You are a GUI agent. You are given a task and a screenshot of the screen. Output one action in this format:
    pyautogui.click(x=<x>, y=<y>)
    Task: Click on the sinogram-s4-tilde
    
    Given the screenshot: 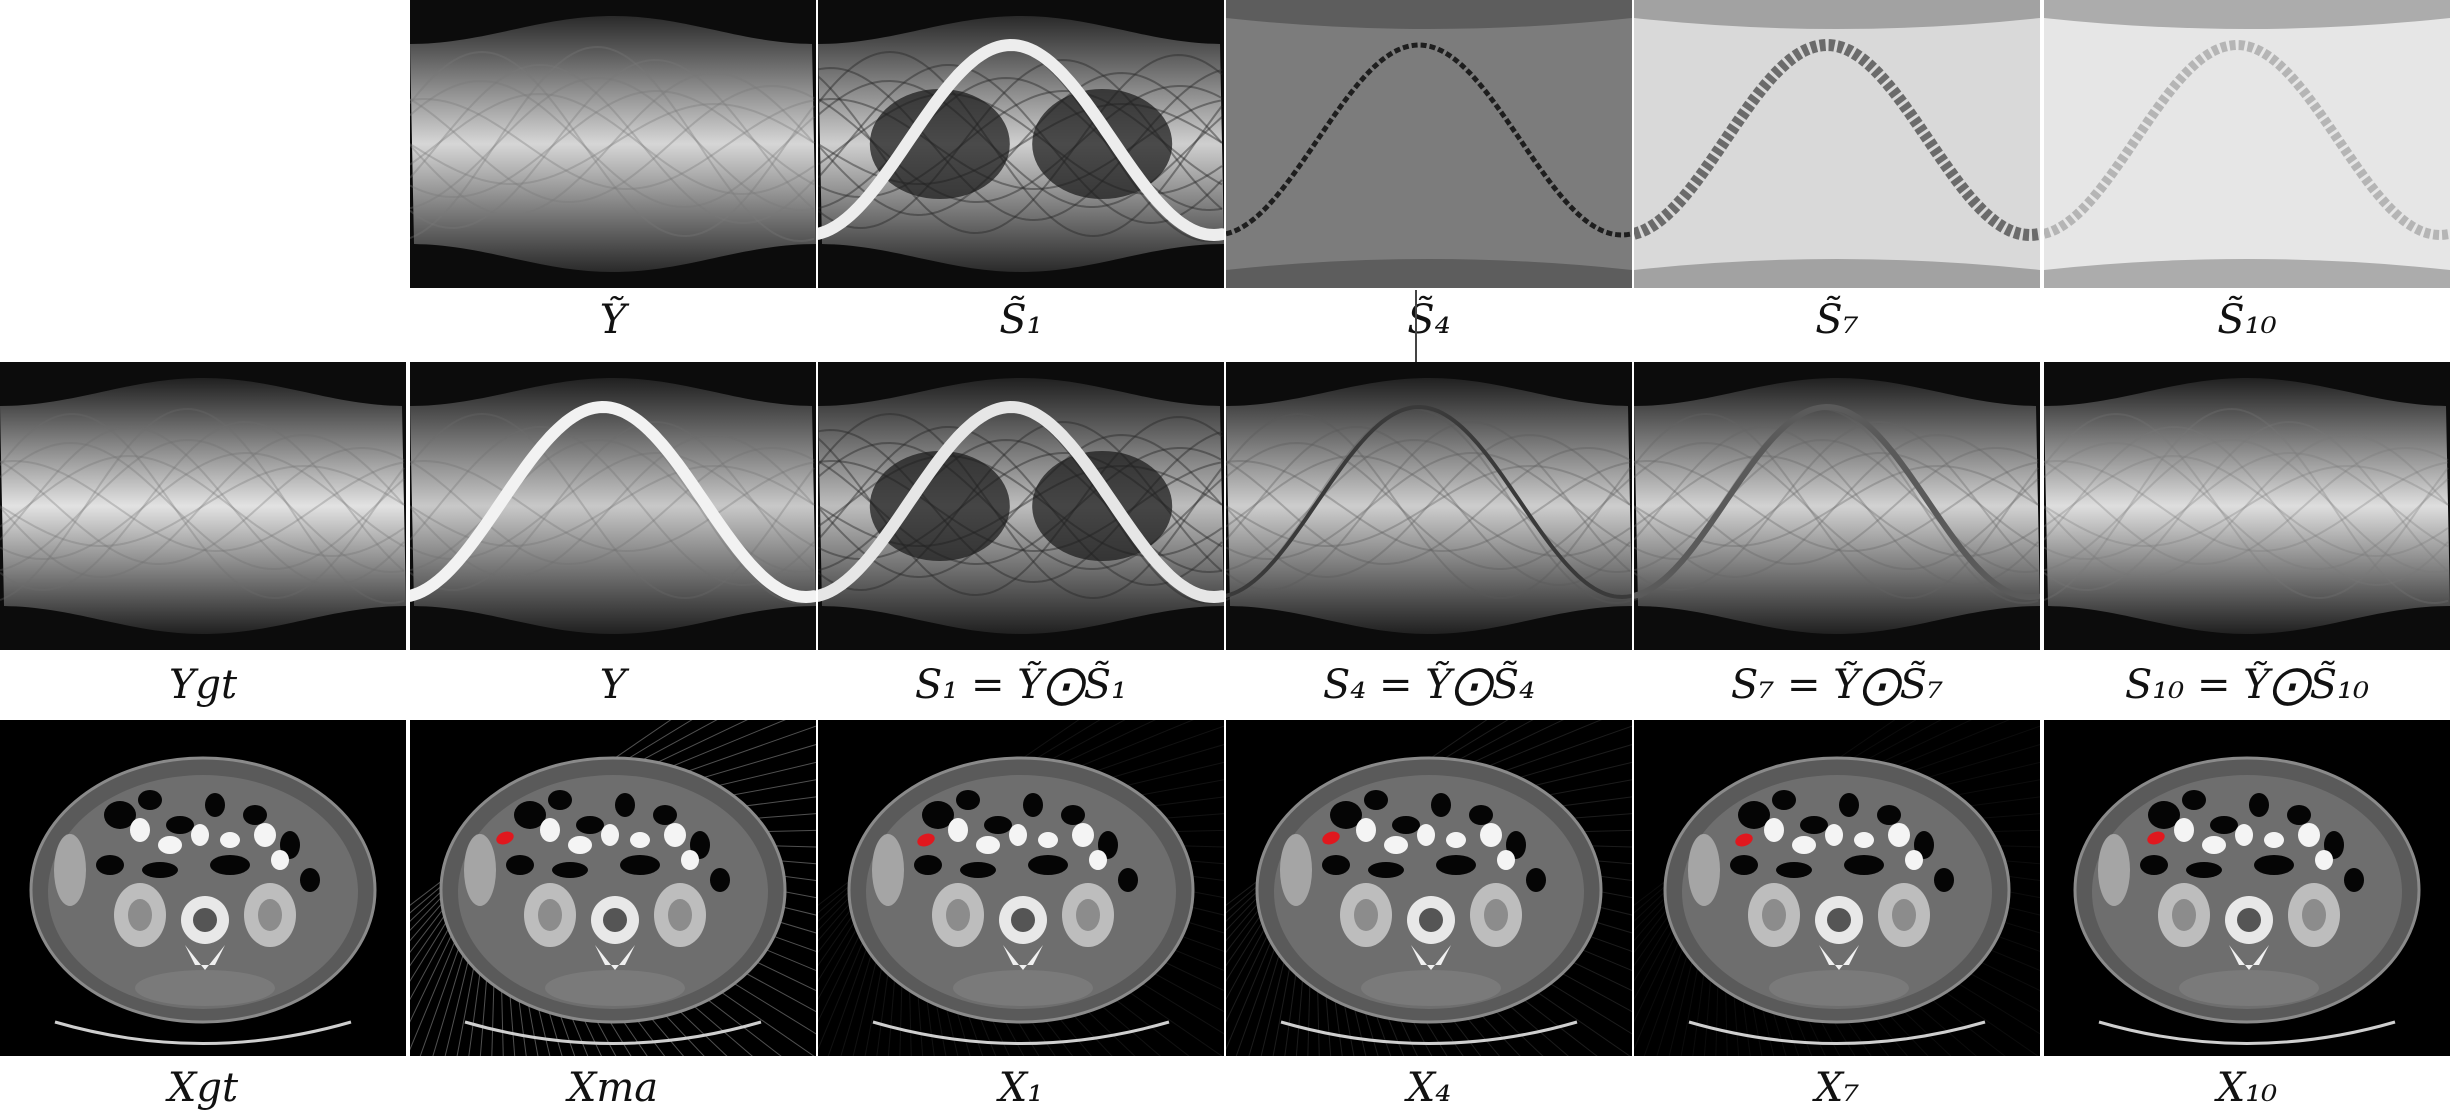 What is the action you would take?
    pyautogui.click(x=1429, y=144)
    